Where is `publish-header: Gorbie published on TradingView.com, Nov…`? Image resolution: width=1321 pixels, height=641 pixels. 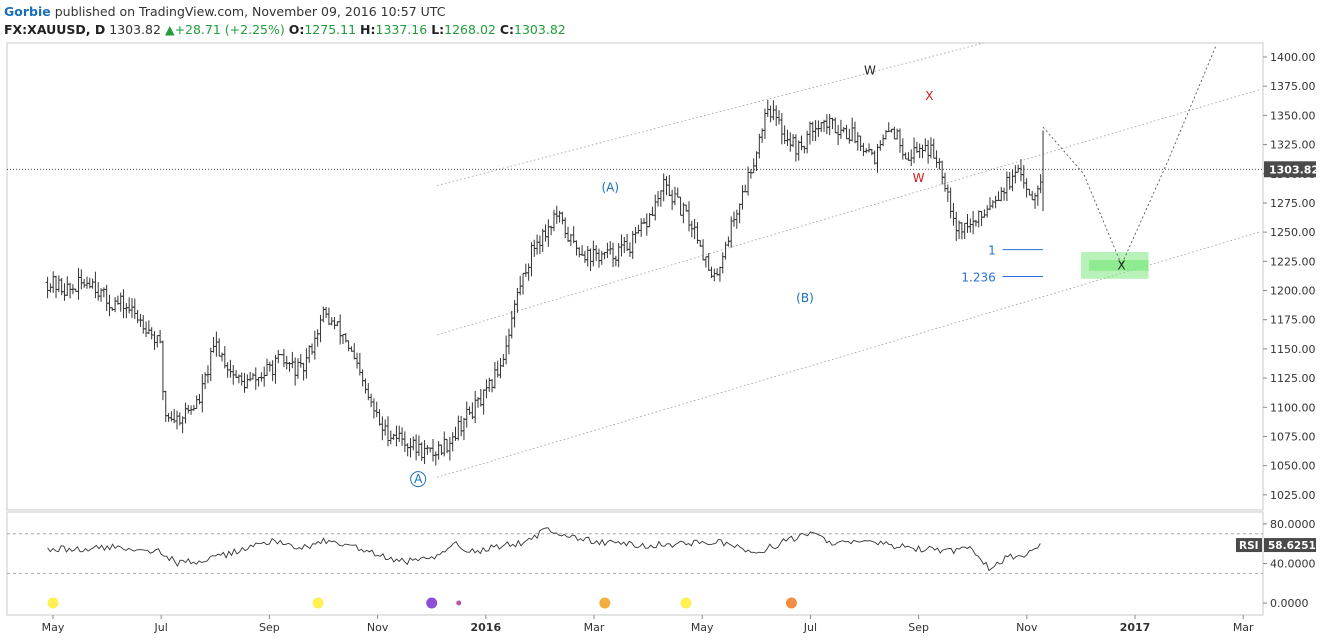
publish-header: Gorbie published on TradingView.com, Nov… is located at coordinates (224, 12).